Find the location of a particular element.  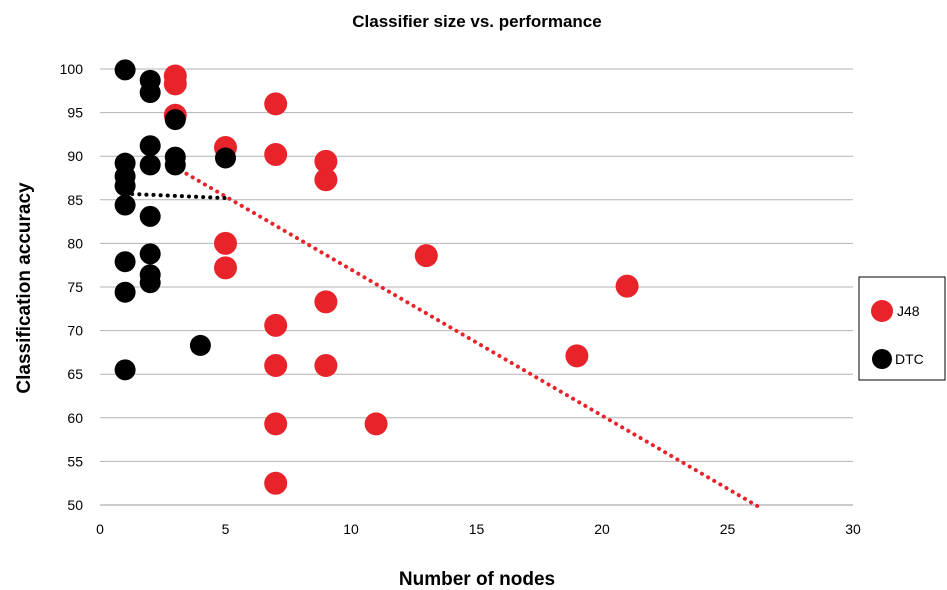

y-tick-label: 55 is located at coordinates (75, 461).